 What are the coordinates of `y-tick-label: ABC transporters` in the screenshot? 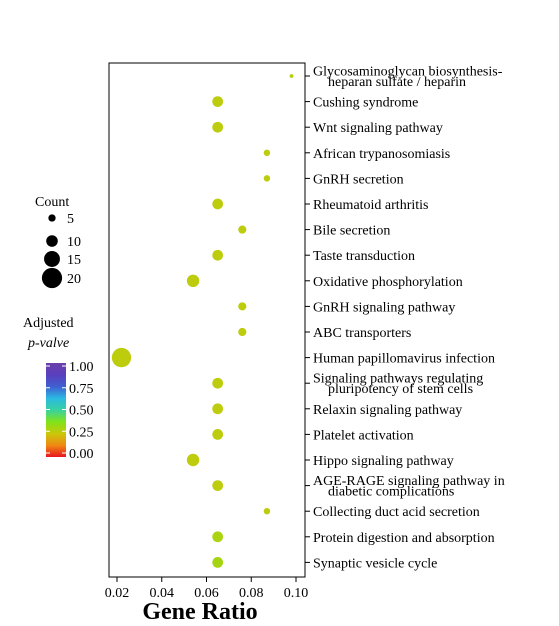 It's located at (362, 333).